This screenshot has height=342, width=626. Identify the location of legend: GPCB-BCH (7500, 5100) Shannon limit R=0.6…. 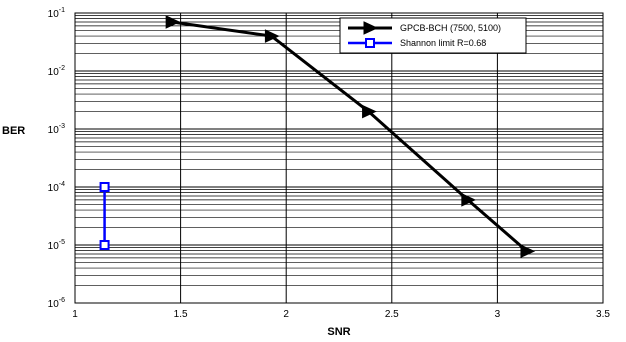
(433, 35).